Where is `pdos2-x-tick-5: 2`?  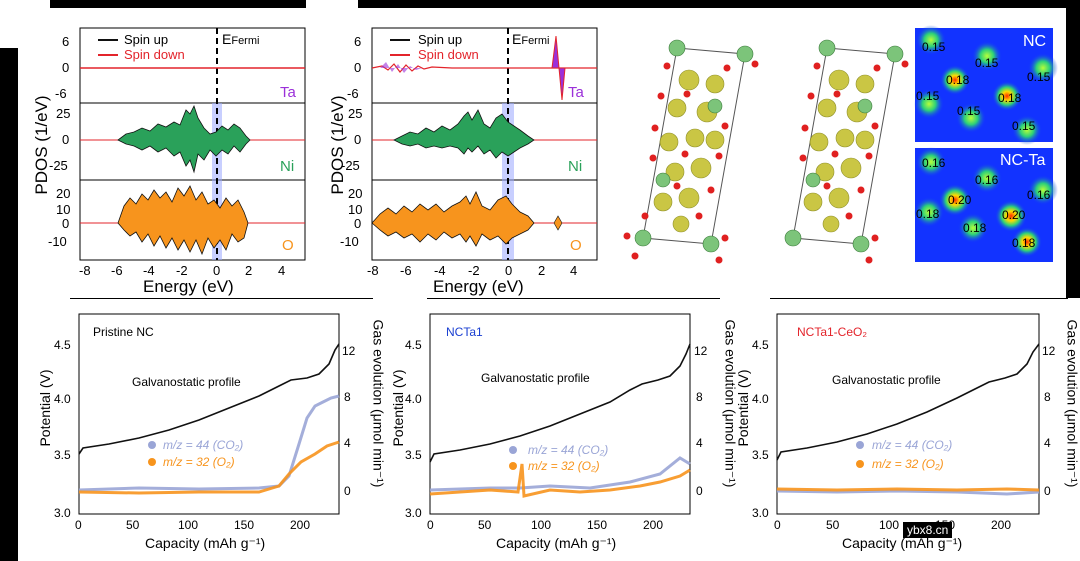 pdos2-x-tick-5: 2 is located at coordinates (542, 270).